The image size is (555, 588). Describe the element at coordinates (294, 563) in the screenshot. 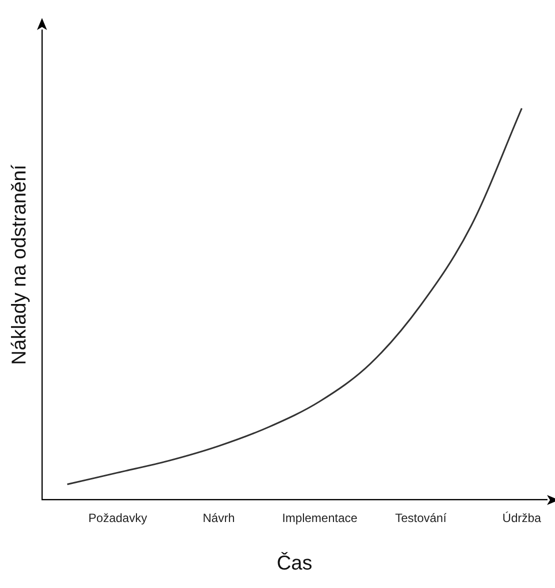

I see `x-axis-title: Čas` at that location.